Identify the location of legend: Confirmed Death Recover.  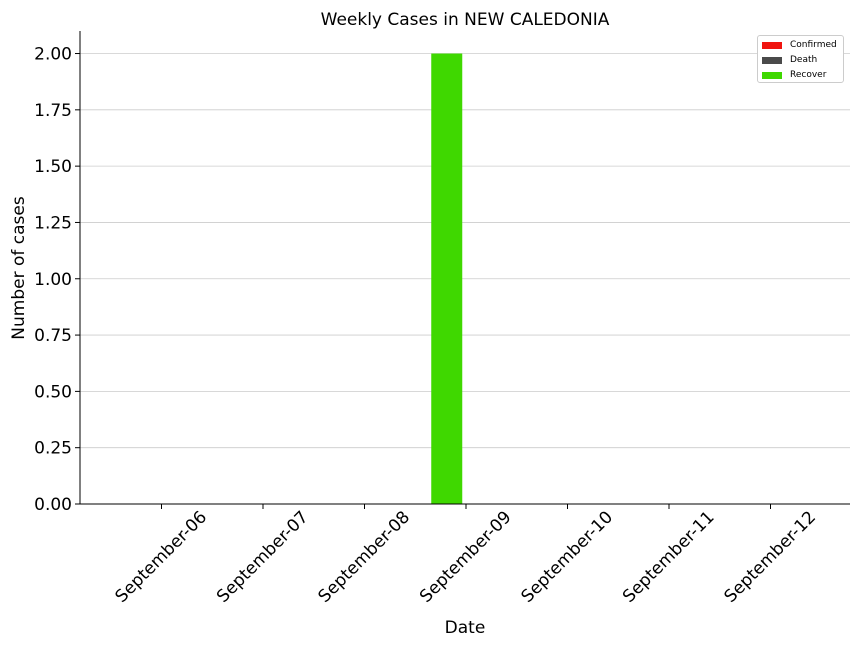
(800, 59).